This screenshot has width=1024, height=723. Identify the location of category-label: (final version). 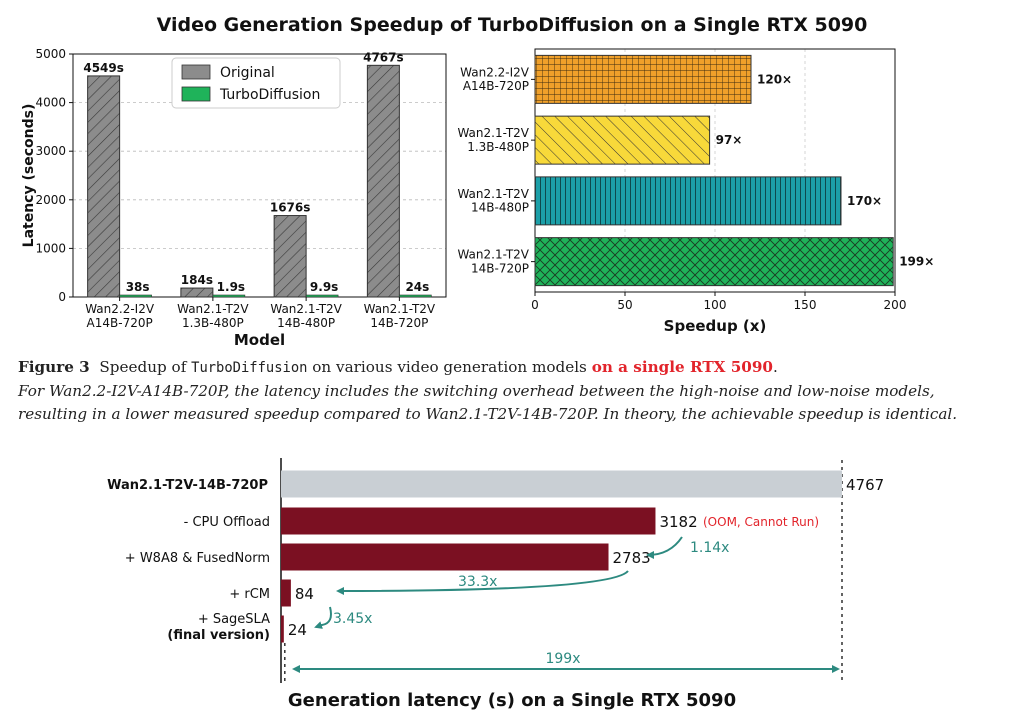
(218, 635).